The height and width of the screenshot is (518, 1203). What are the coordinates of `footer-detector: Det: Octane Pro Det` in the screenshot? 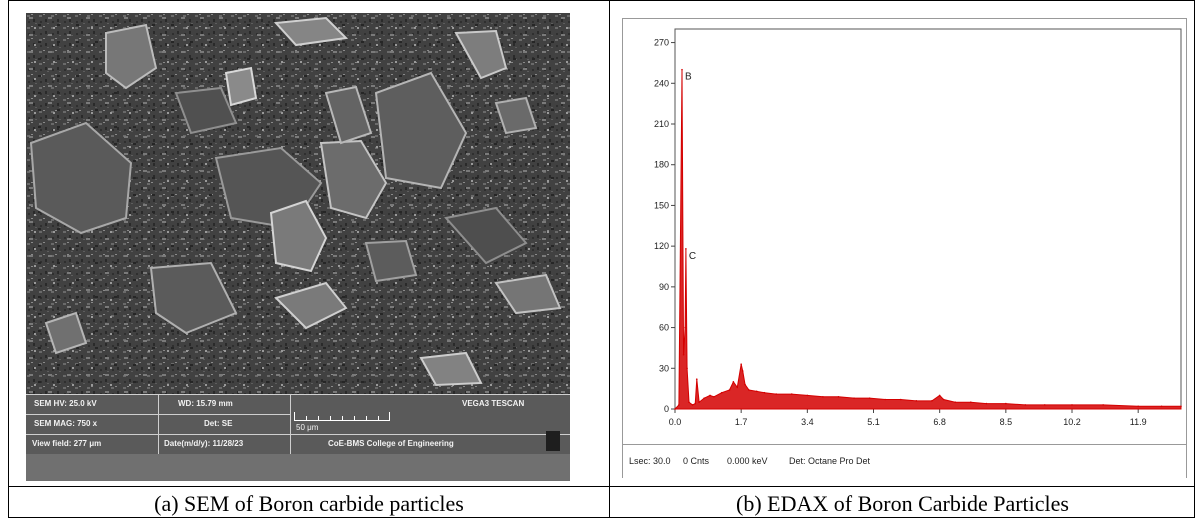 It's located at (830, 461).